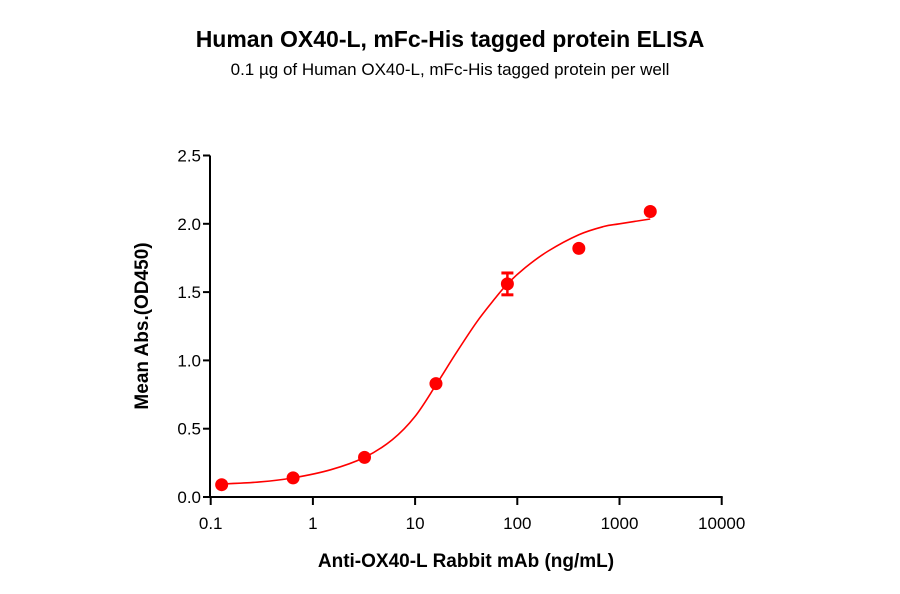 The image size is (900, 594). Describe the element at coordinates (415, 523) in the screenshot. I see `x-tick-label: 10` at that location.